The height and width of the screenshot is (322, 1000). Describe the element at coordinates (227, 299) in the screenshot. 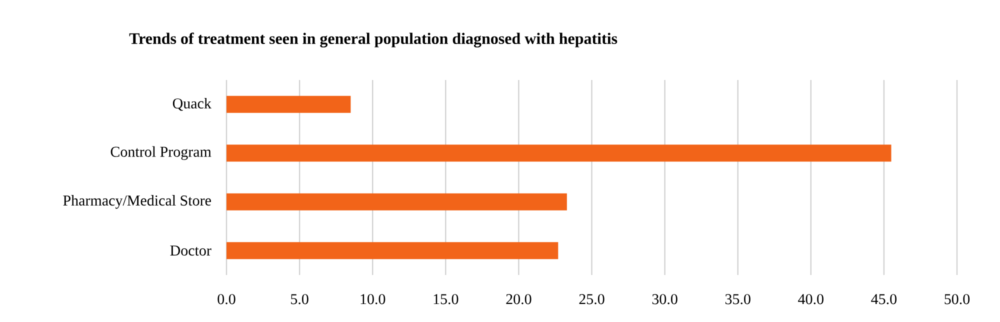

I see `x-tick-label: 0.0` at that location.